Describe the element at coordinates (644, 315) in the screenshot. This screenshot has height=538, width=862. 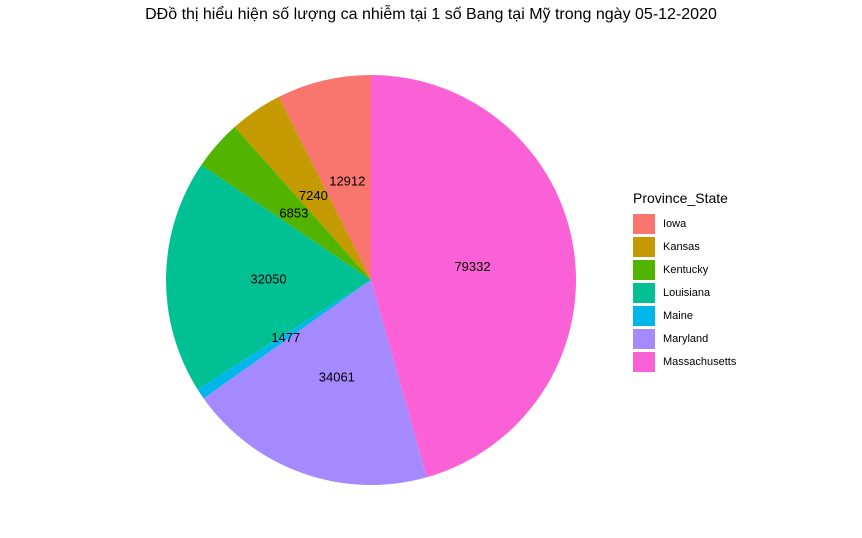
I see `legend-key-maine` at that location.